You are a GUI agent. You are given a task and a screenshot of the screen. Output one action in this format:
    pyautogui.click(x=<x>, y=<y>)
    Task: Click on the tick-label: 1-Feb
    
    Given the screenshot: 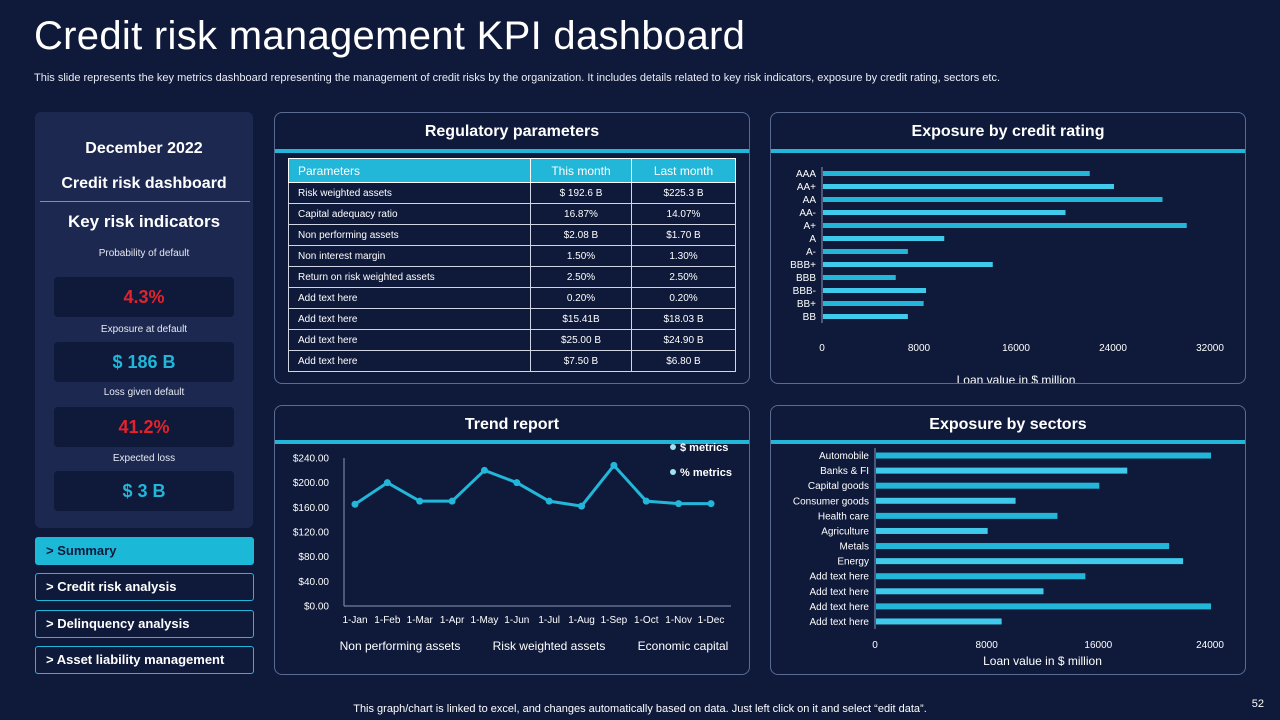 What is the action you would take?
    pyautogui.click(x=387, y=620)
    